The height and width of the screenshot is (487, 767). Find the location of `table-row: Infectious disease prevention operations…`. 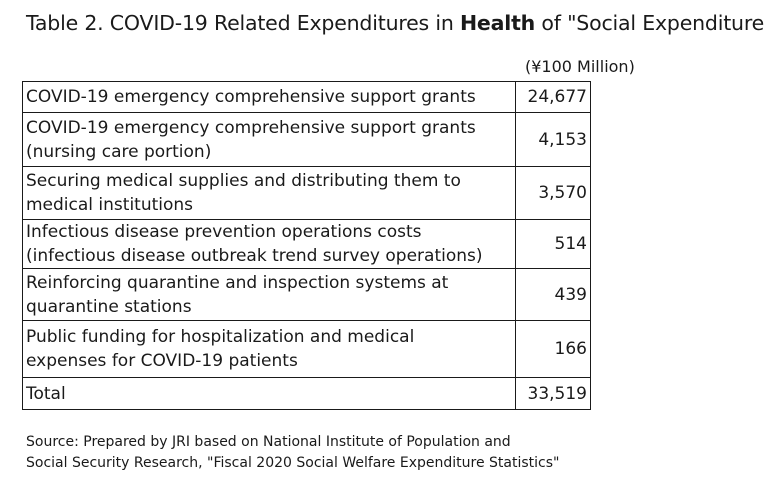

table-row: Infectious disease prevention operations… is located at coordinates (306, 244).